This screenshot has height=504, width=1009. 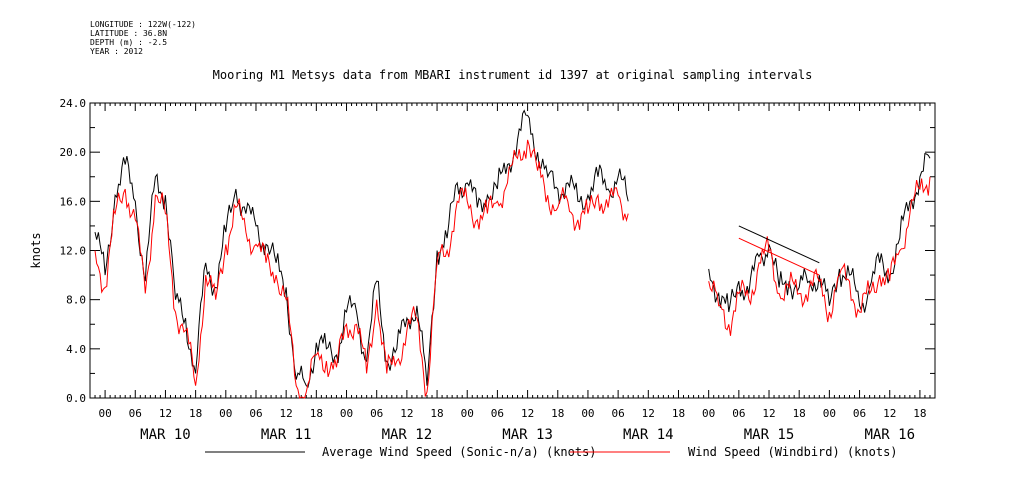 I want to click on y-axis-label: knots, so click(x=36, y=250).